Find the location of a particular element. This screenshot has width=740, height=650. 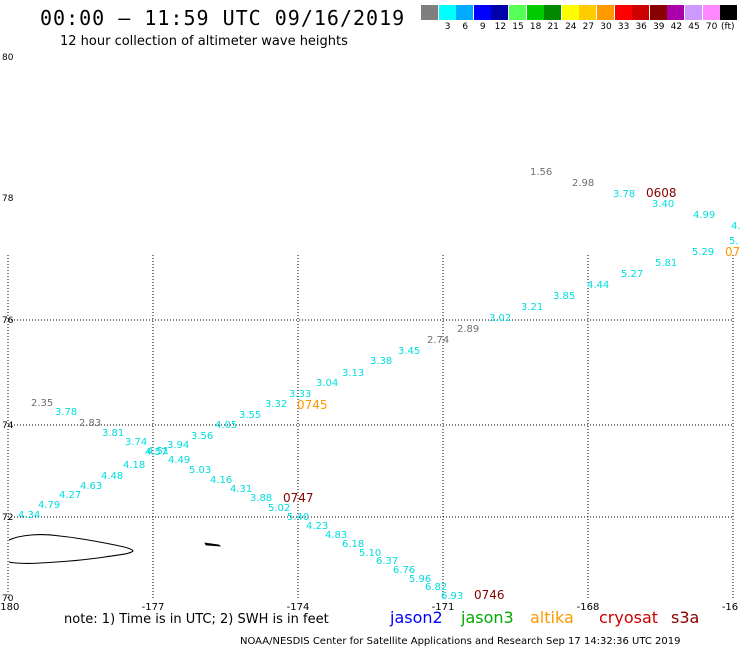

pass-time-label: 0608 is located at coordinates (661, 193).